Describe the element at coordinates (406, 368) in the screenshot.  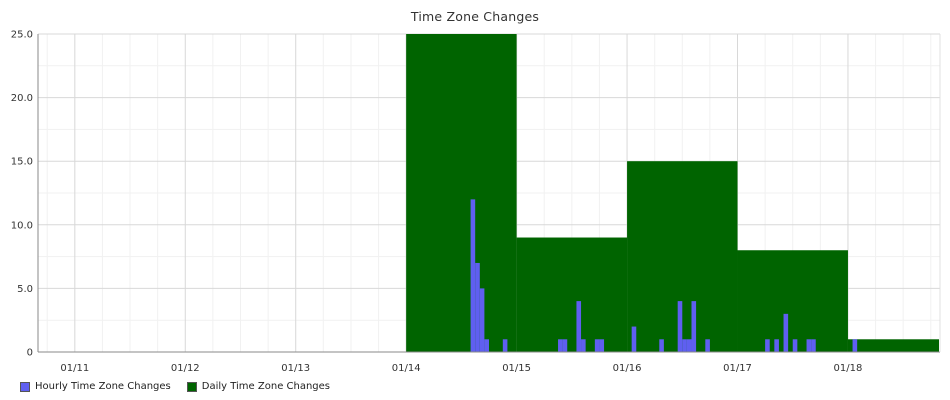
I see `x-tick-label: 01/14` at that location.